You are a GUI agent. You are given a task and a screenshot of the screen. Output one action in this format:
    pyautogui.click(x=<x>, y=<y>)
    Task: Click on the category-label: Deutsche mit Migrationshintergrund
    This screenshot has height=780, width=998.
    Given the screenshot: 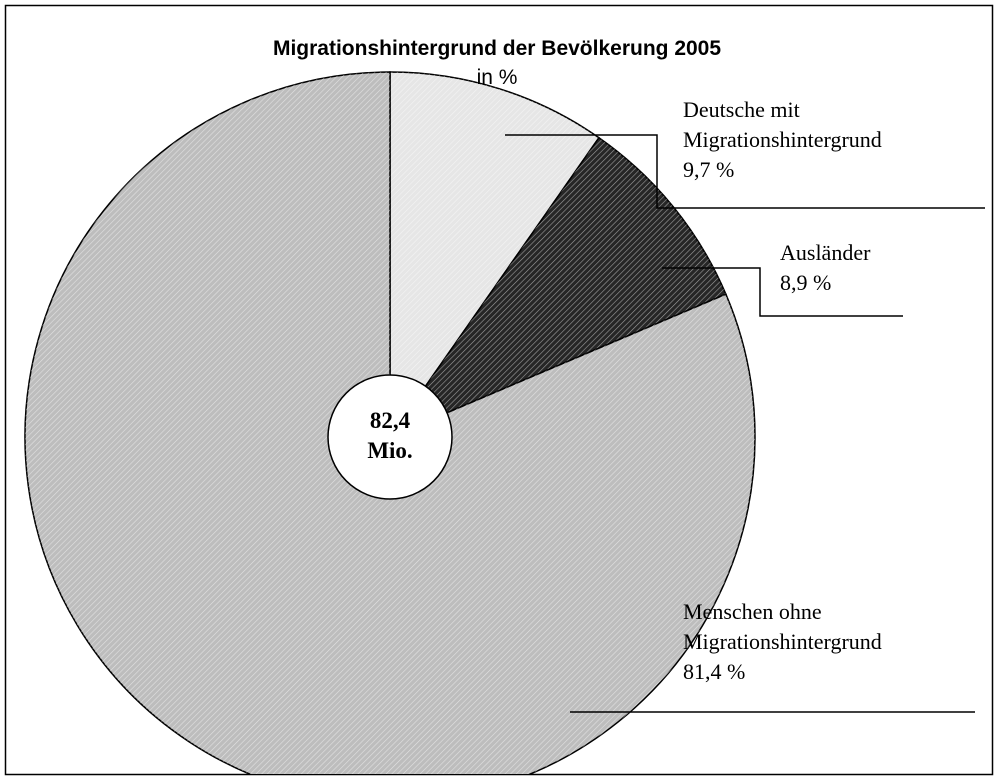 What is the action you would take?
    pyautogui.click(x=782, y=124)
    